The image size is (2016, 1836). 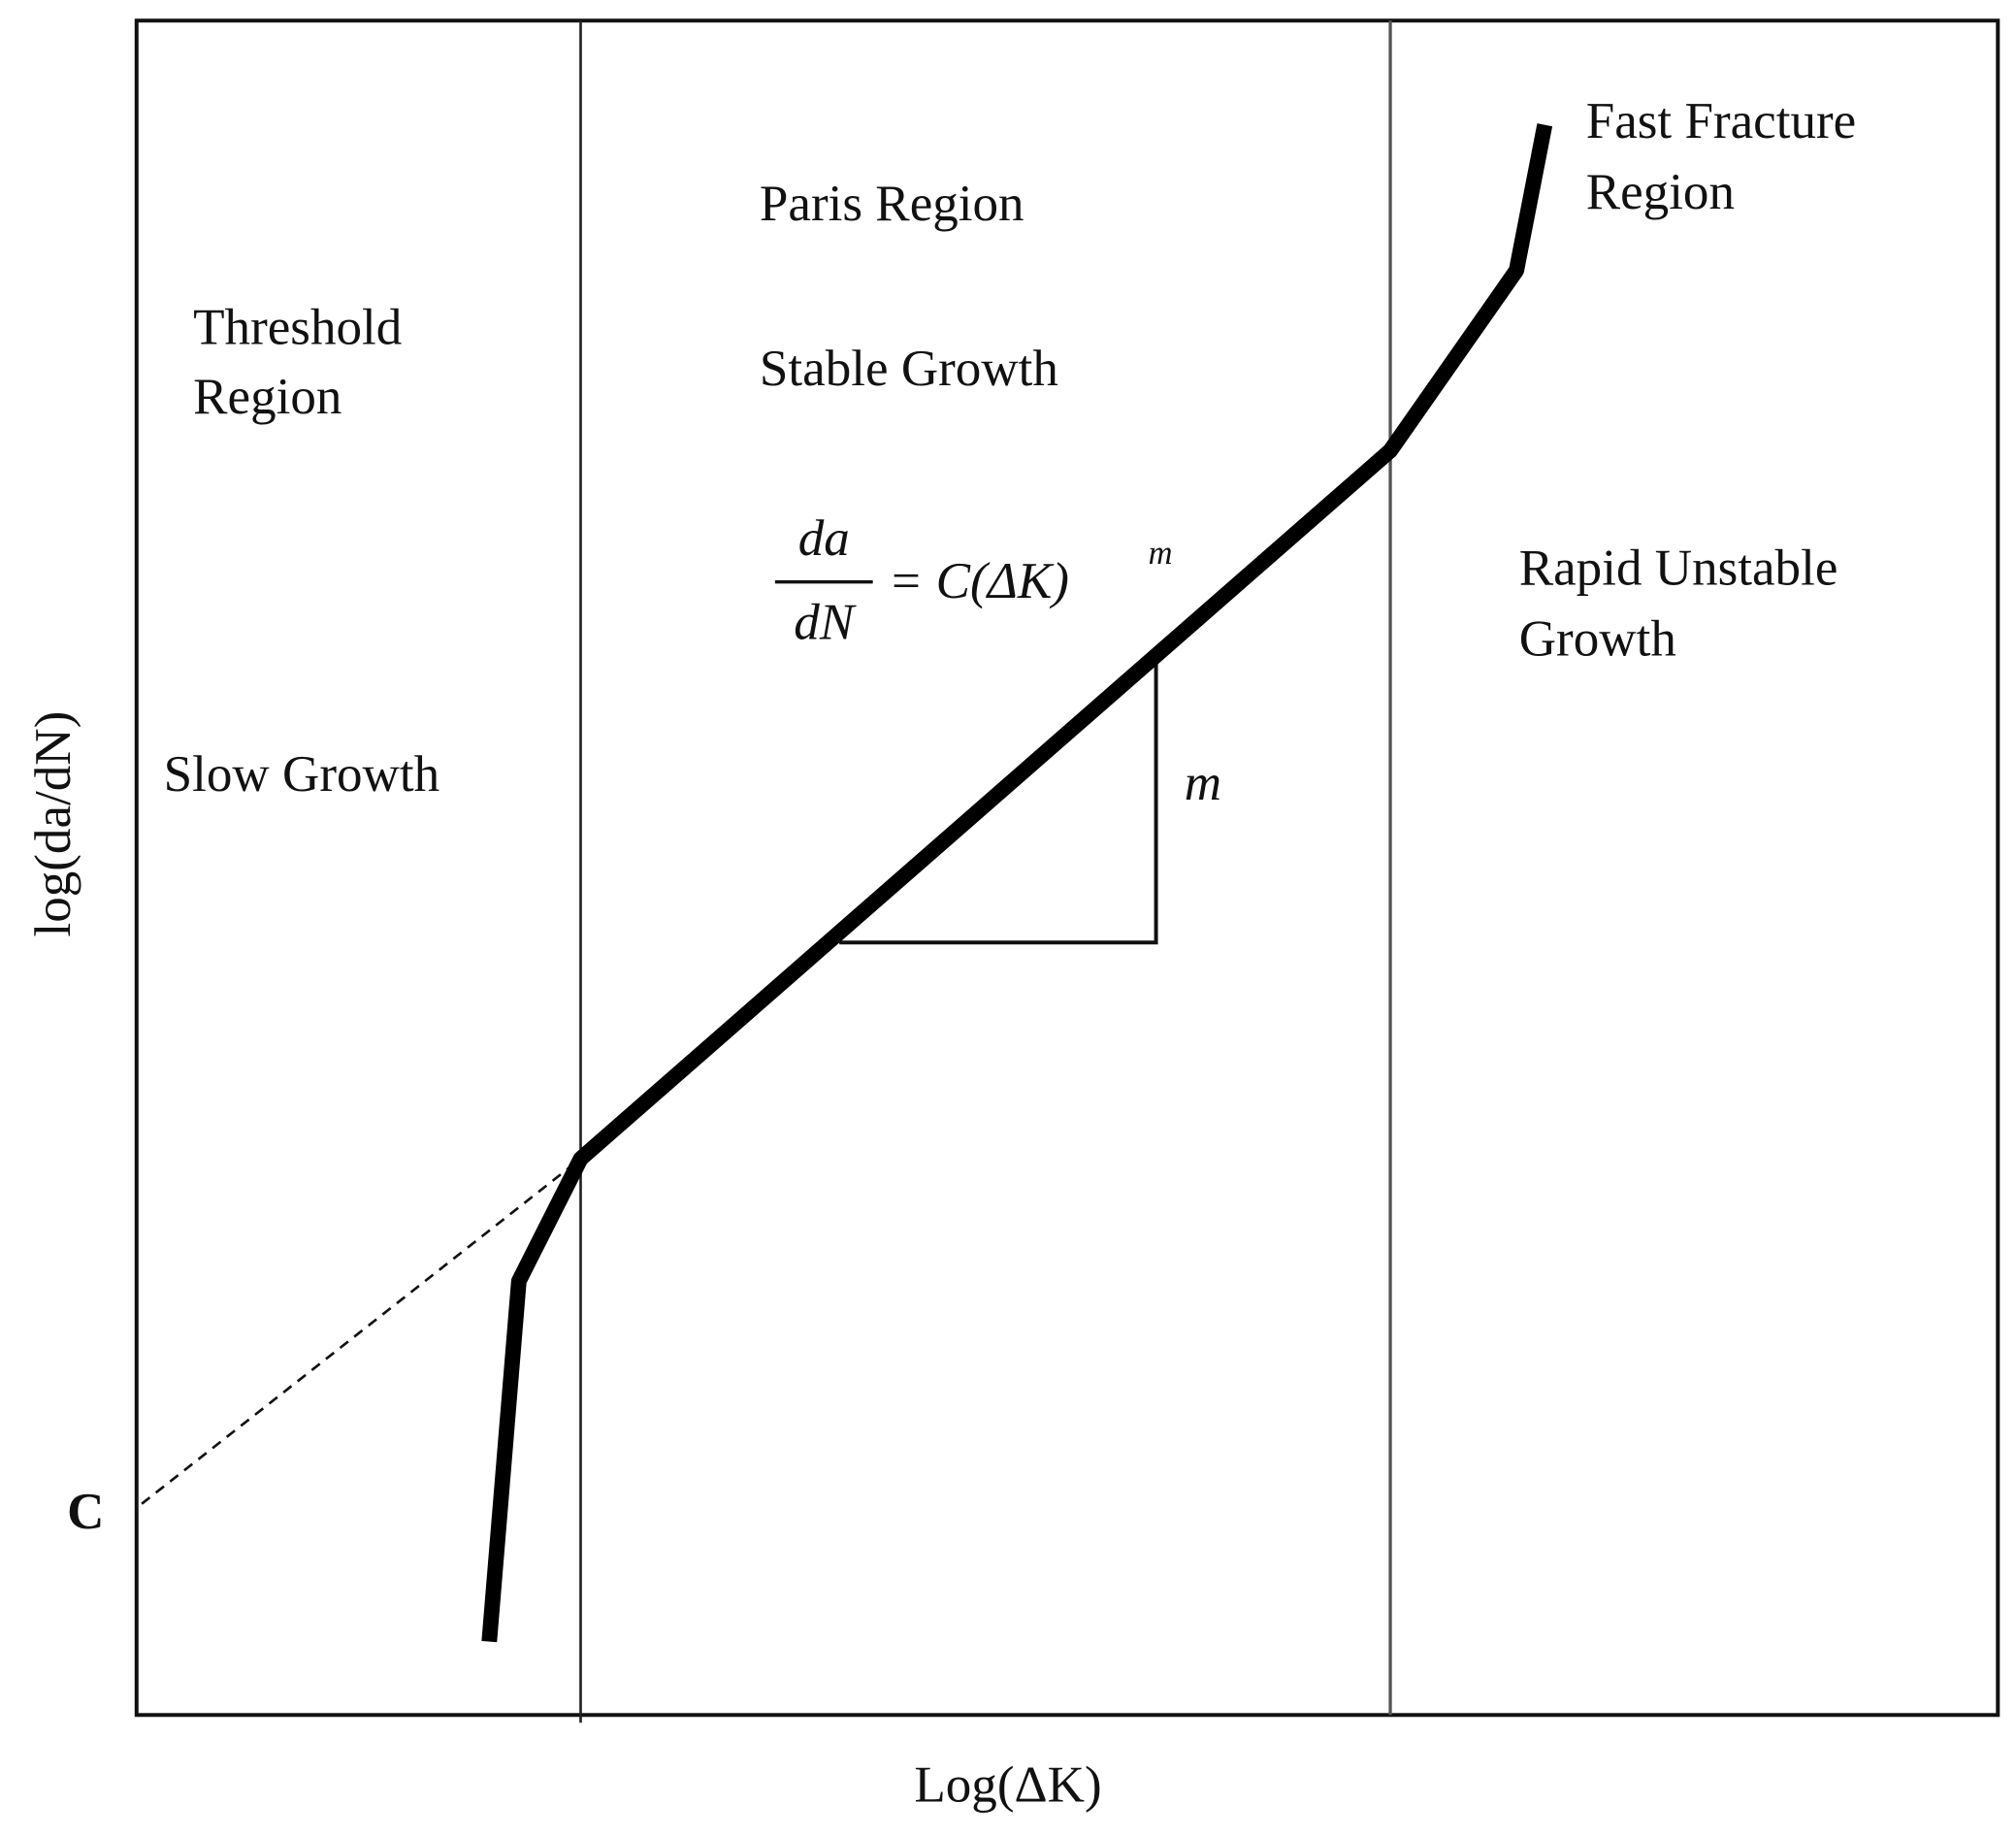 What do you see at coordinates (1007, 1784) in the screenshot?
I see `x-axis-label: Log(ΔK)` at bounding box center [1007, 1784].